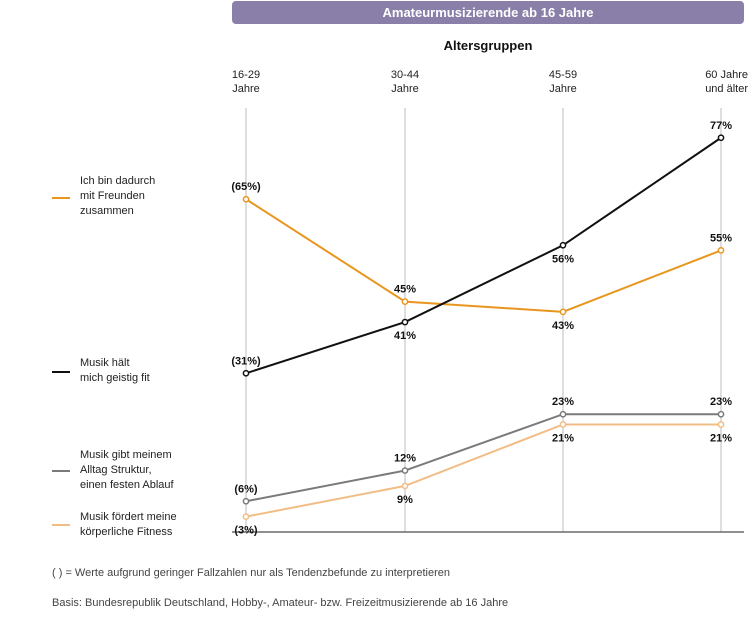 The width and height of the screenshot is (749, 619). Describe the element at coordinates (118, 196) in the screenshot. I see `legend-label: Ich bin dadurch mit Freunden zusammen` at that location.